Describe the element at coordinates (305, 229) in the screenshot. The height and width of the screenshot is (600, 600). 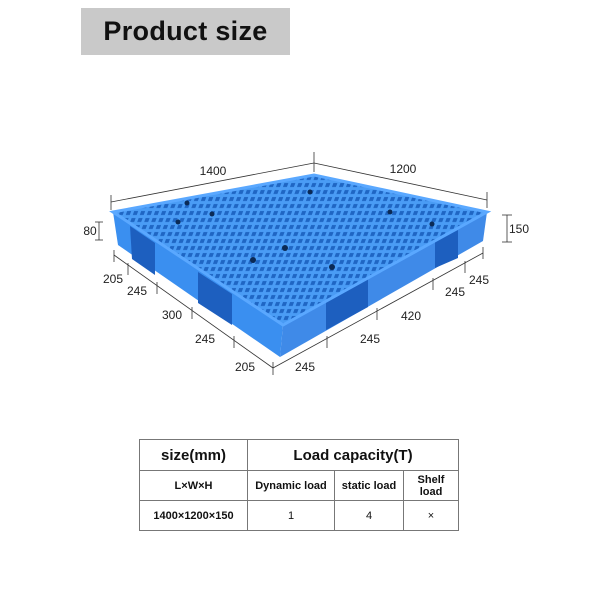
I see `deck-holes` at that location.